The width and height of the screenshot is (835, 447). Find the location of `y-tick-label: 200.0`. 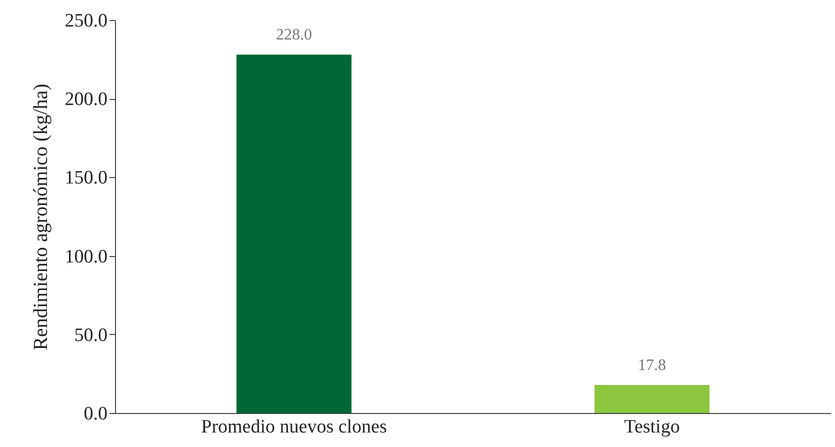

y-tick-label: 200.0 is located at coordinates (86, 99).